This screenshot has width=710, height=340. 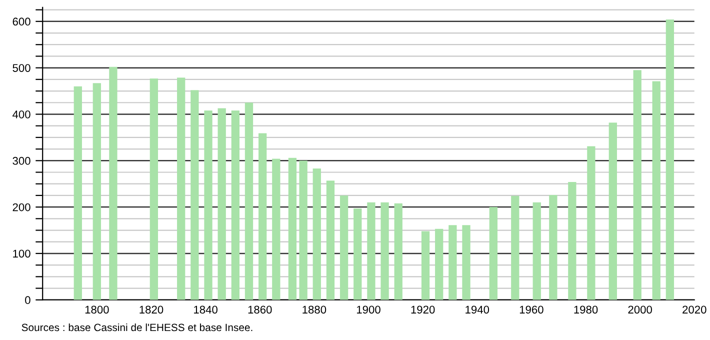 I want to click on x-tick-label: 2020, so click(x=694, y=310).